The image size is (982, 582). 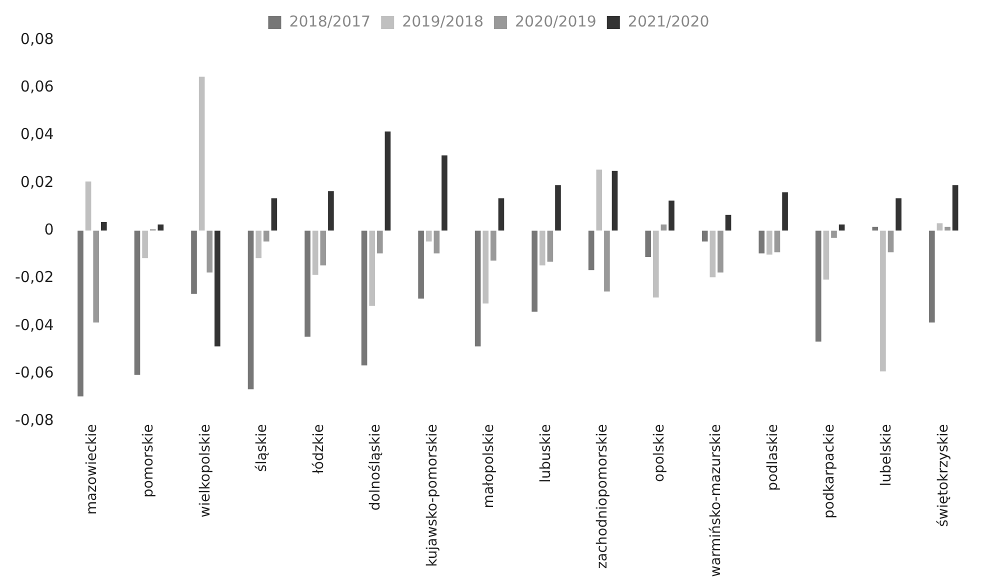 I want to click on y-tick-label: 0,02, so click(x=37, y=181).